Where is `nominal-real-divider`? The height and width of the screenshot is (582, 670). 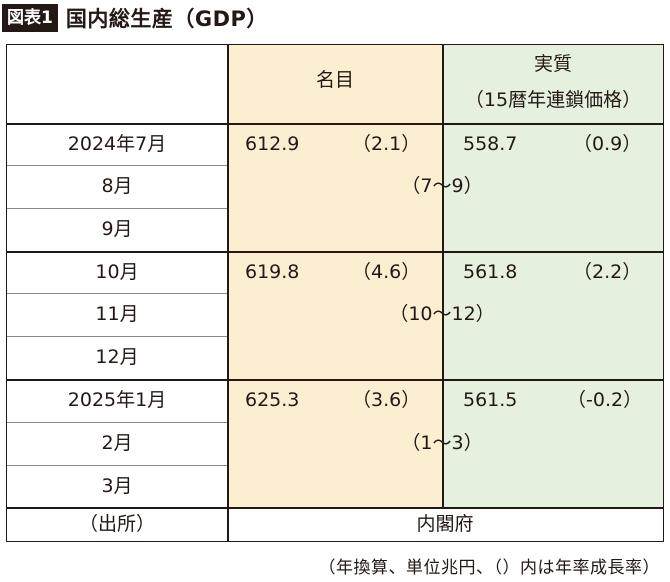 nominal-real-divider is located at coordinates (443, 276).